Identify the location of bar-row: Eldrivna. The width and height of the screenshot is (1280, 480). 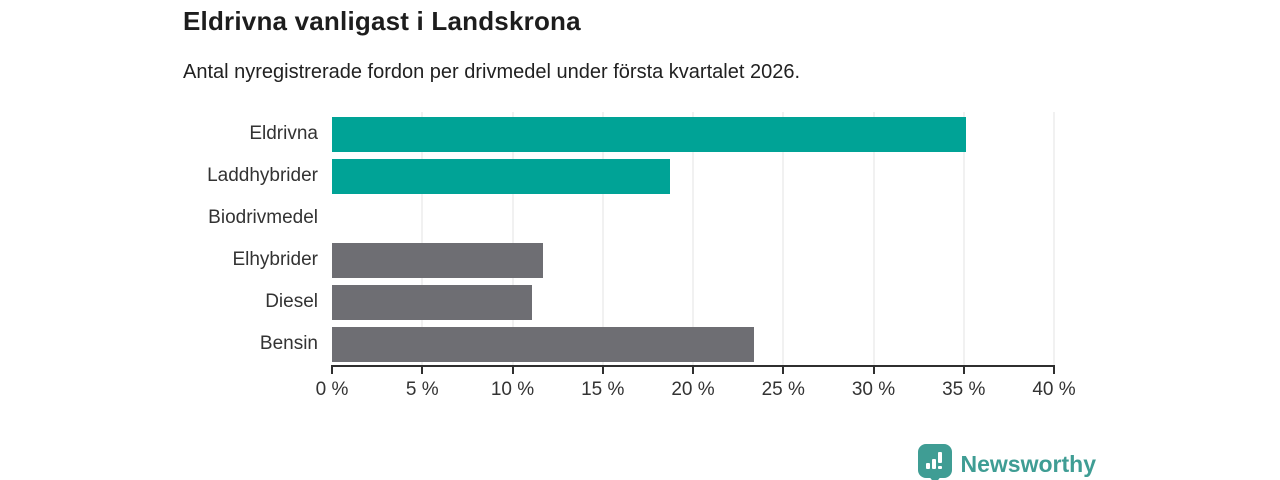
(527, 134).